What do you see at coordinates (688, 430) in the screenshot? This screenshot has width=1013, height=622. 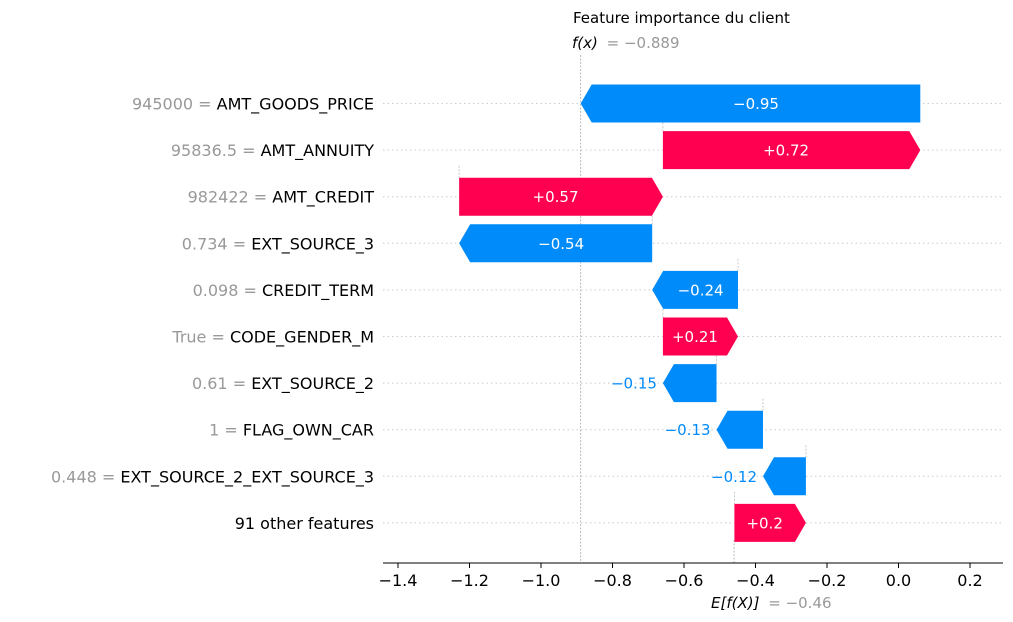 I see `bar-value-label: −0.13` at bounding box center [688, 430].